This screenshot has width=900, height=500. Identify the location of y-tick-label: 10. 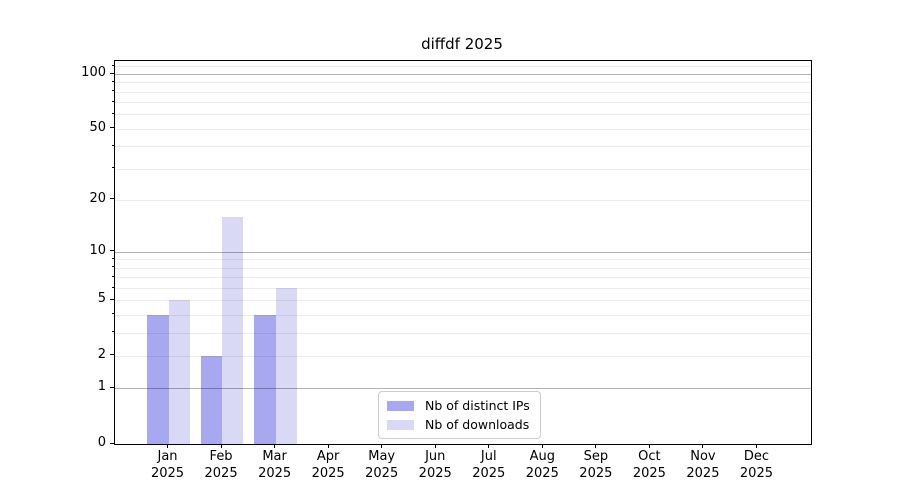
(97, 250).